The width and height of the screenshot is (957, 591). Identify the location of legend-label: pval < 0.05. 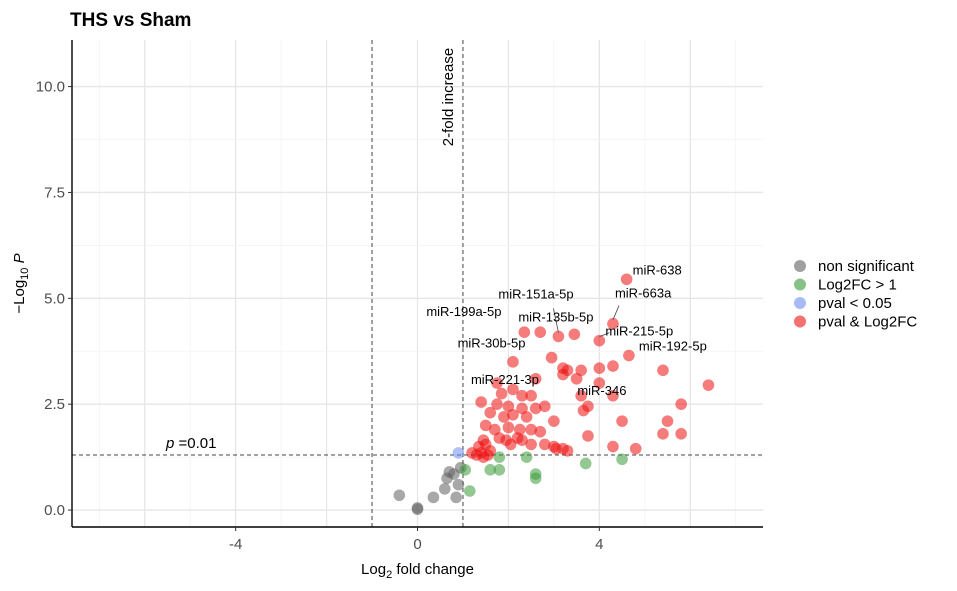
(855, 303).